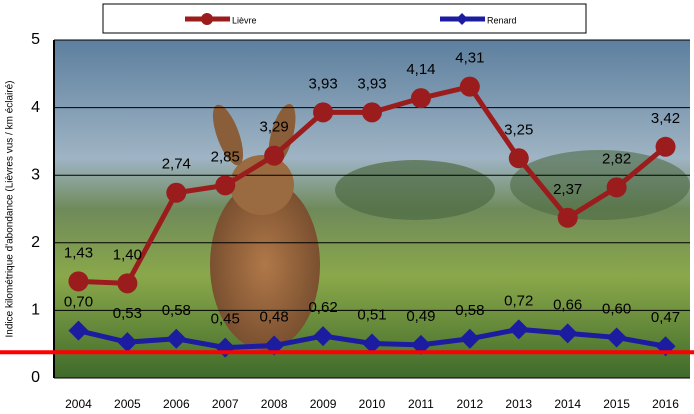 The width and height of the screenshot is (694, 414). Describe the element at coordinates (421, 404) in the screenshot. I see `x-tick-label: 2011` at that location.